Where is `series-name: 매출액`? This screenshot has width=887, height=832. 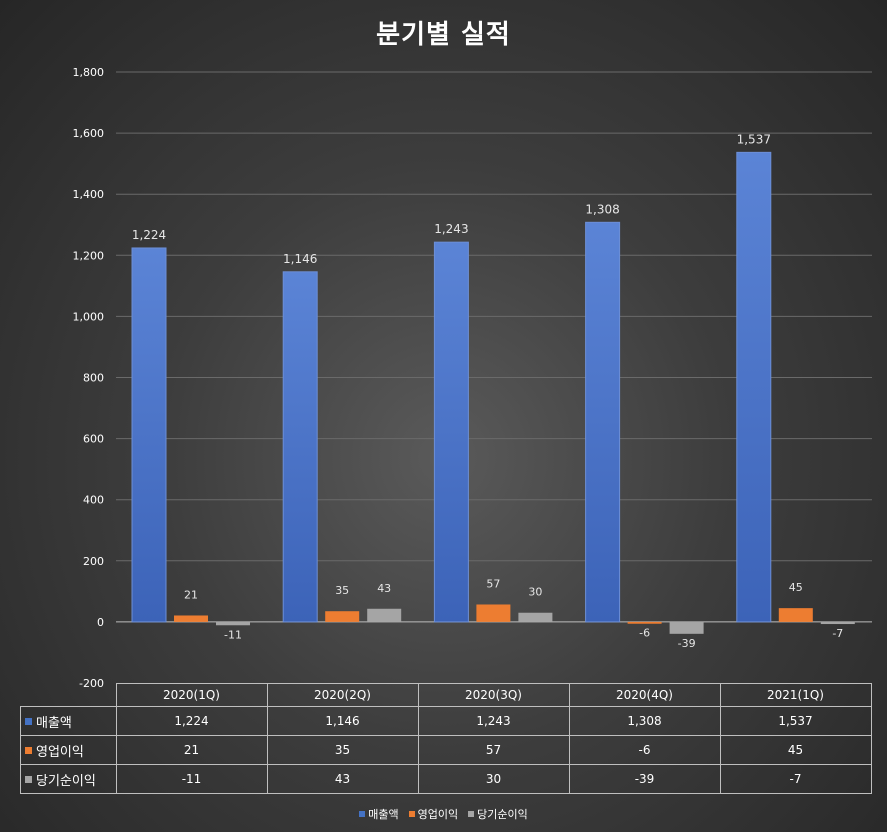
series-name: 매출액 is located at coordinates (54, 723).